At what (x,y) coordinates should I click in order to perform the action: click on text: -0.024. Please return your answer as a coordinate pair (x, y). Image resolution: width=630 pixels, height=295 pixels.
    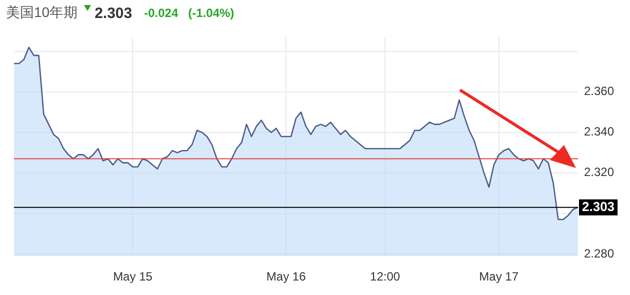
    Looking at the image, I should click on (161, 13).